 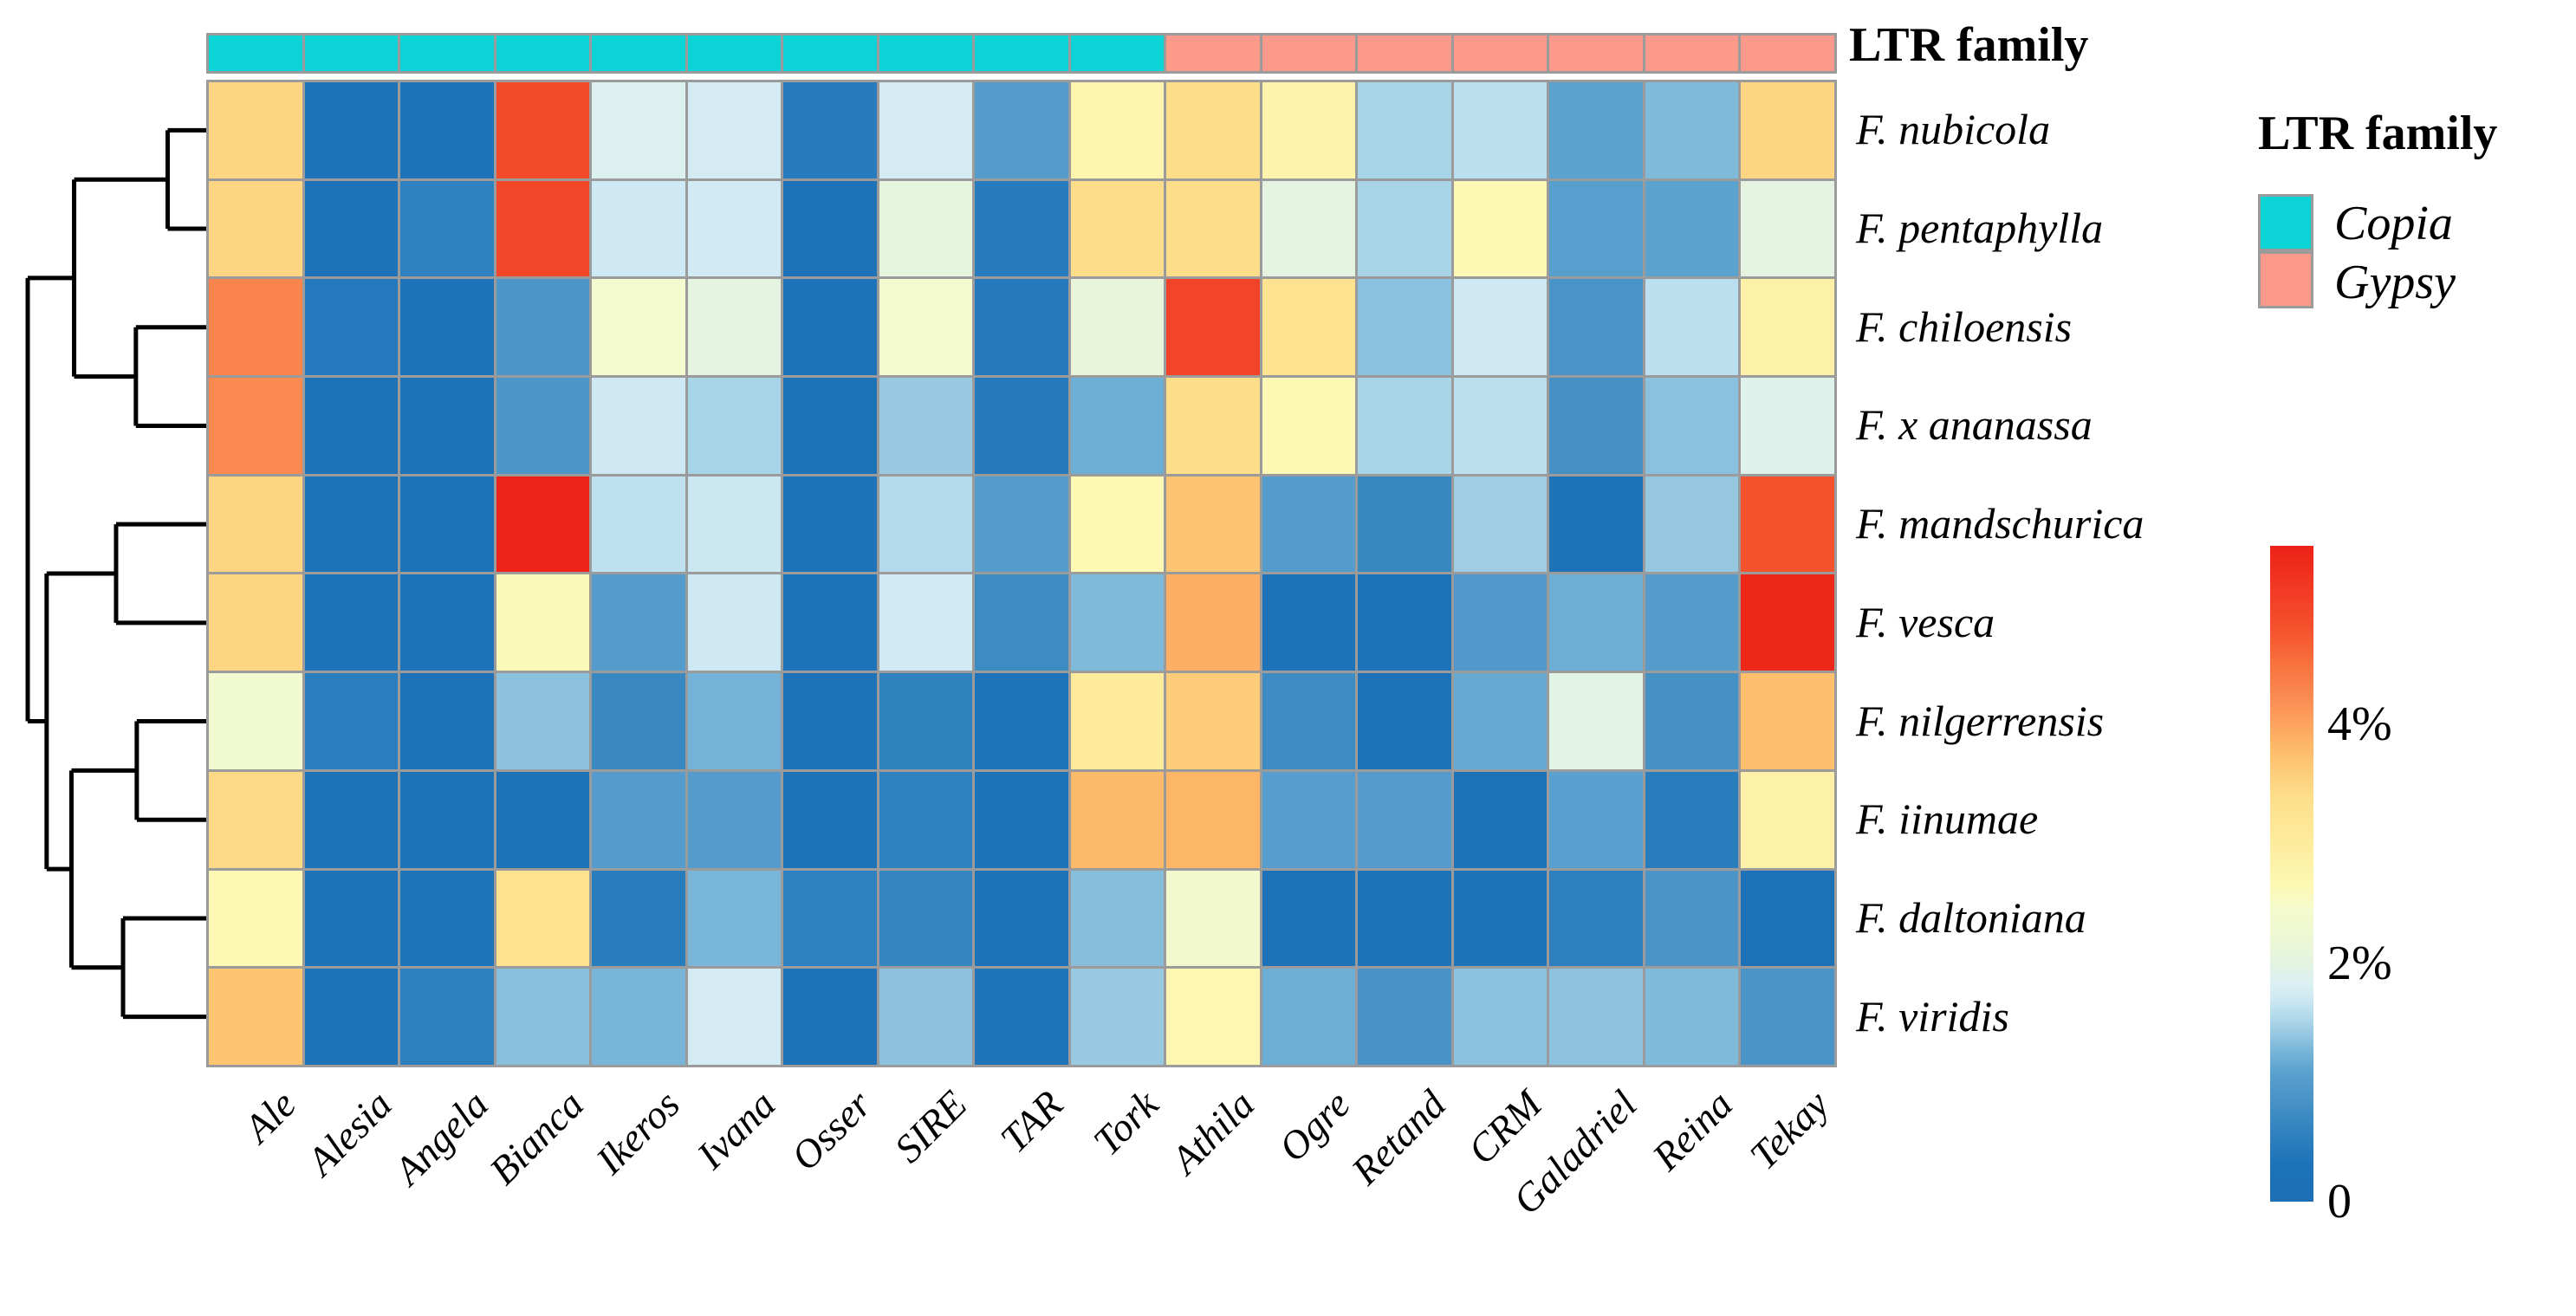 What do you see at coordinates (2378, 133) in the screenshot?
I see `legend-title: LTR family` at bounding box center [2378, 133].